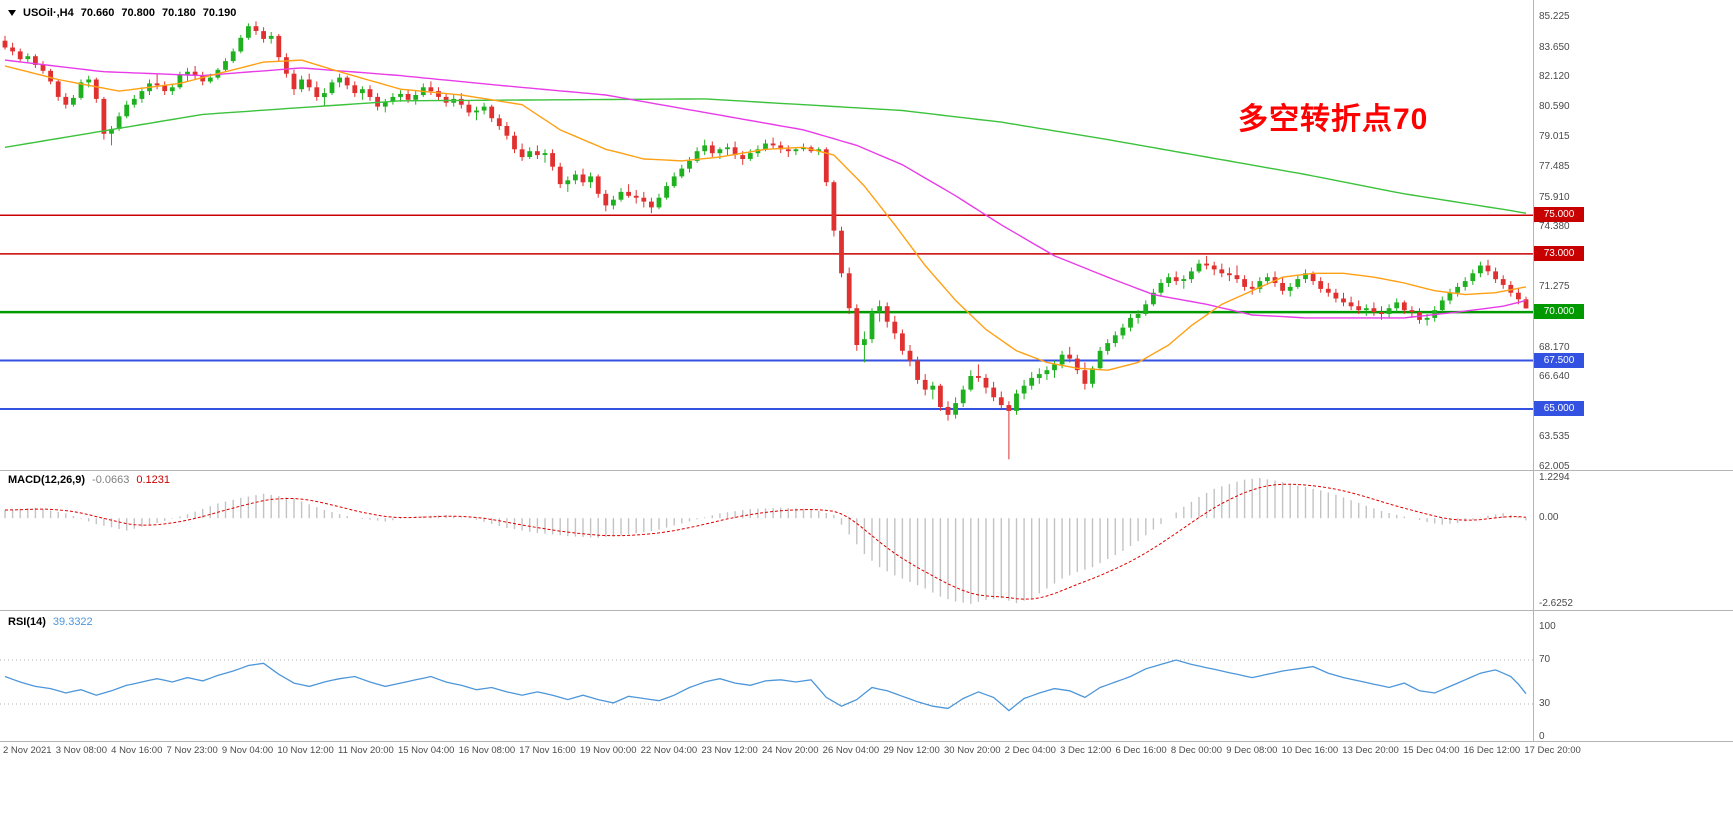 Image resolution: width=1733 pixels, height=837 pixels. Describe the element at coordinates (1554, 347) in the screenshot. I see `price-axis-label: 68.170` at that location.